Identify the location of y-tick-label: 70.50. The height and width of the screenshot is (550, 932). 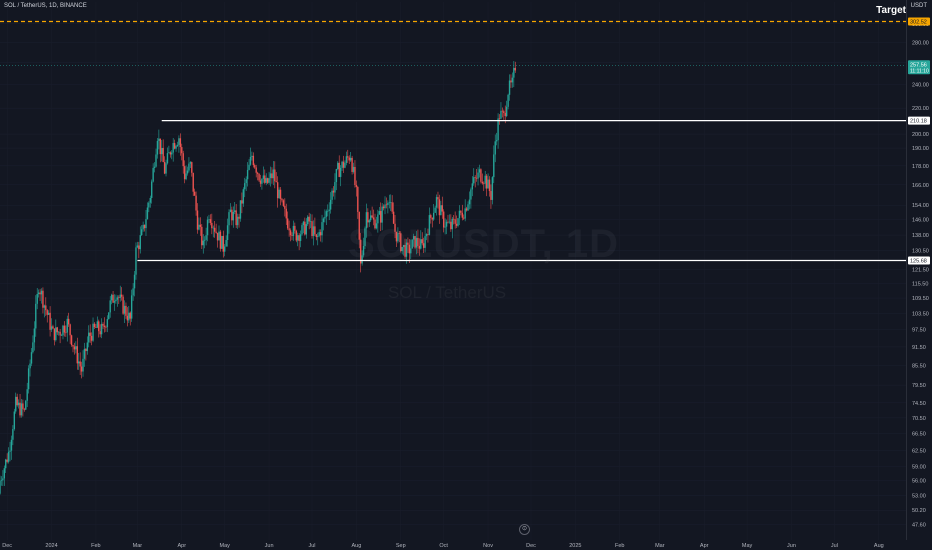
(919, 419).